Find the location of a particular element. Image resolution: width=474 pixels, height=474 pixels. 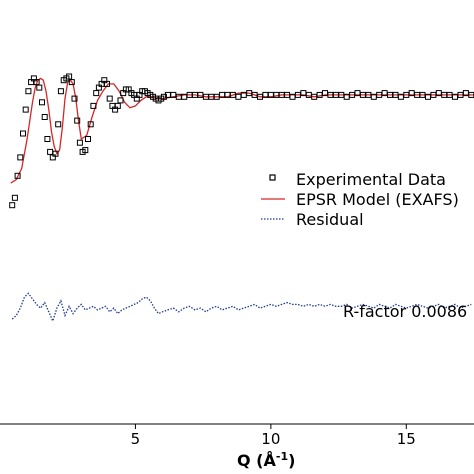

x-axis-title-close: ) is located at coordinates (291, 460).